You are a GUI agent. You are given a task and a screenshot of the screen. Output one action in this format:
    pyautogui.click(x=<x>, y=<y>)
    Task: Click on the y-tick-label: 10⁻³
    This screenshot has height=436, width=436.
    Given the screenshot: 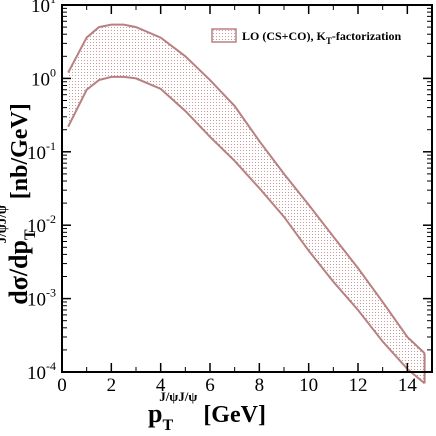 What is the action you would take?
    pyautogui.click(x=41, y=298)
    